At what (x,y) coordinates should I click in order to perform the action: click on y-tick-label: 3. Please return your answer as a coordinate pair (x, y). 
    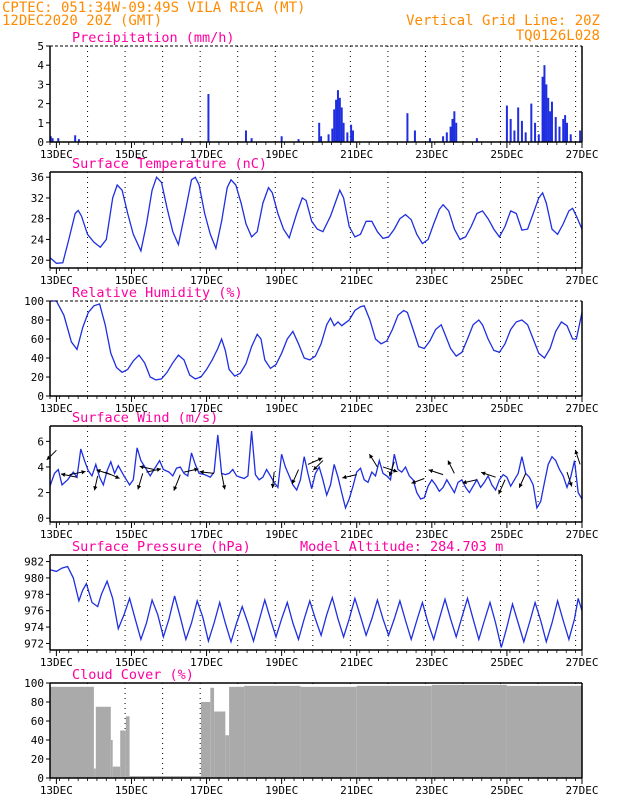
    Looking at the image, I should click on (40, 84).